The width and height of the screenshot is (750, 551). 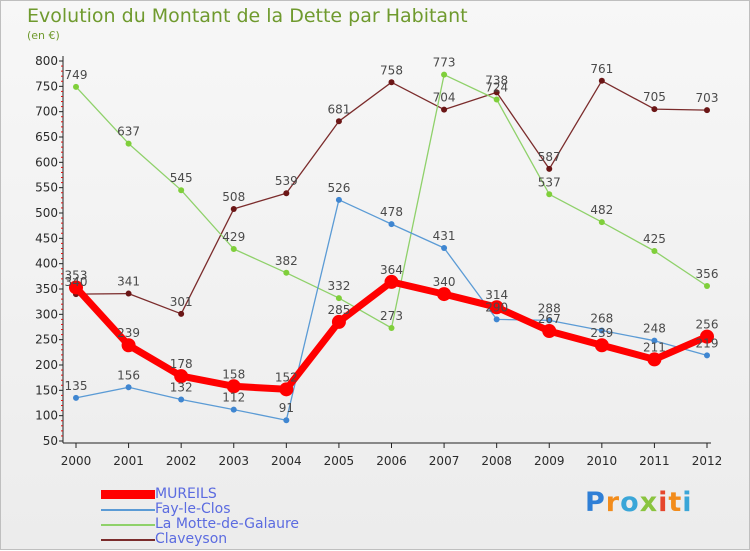 What do you see at coordinates (46, 112) in the screenshot?
I see `y-tick-label: 700` at bounding box center [46, 112].